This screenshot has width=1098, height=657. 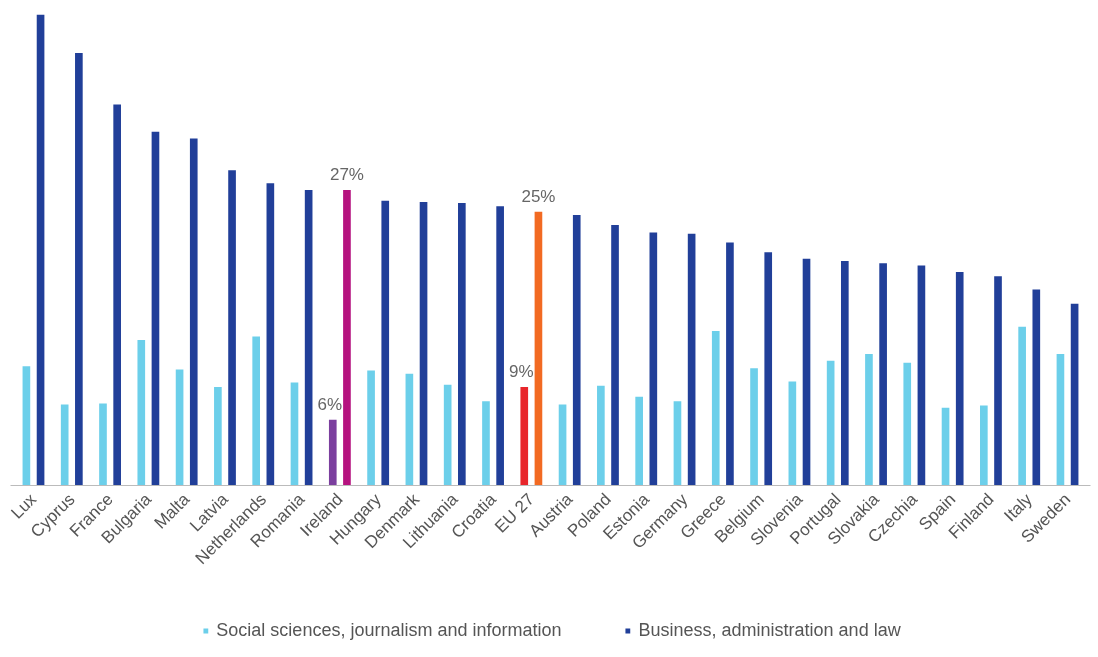 I want to click on legend-label: Social sciences, journalism and information, so click(x=389, y=630).